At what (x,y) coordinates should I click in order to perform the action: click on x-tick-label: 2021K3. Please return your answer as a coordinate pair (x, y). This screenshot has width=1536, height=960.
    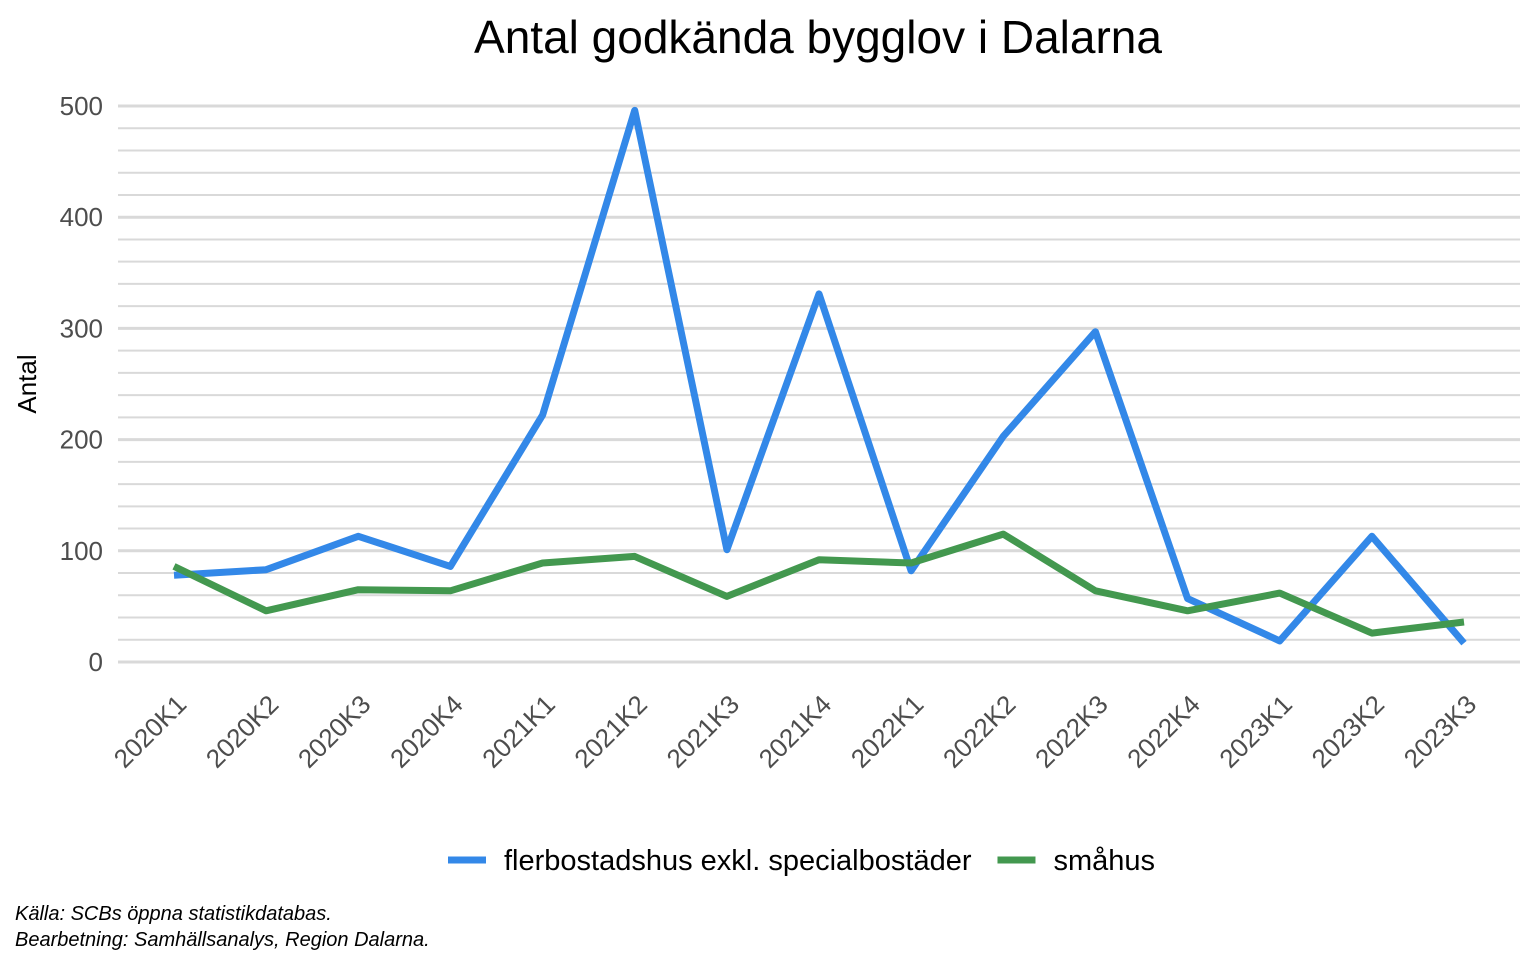
    Looking at the image, I should click on (702, 731).